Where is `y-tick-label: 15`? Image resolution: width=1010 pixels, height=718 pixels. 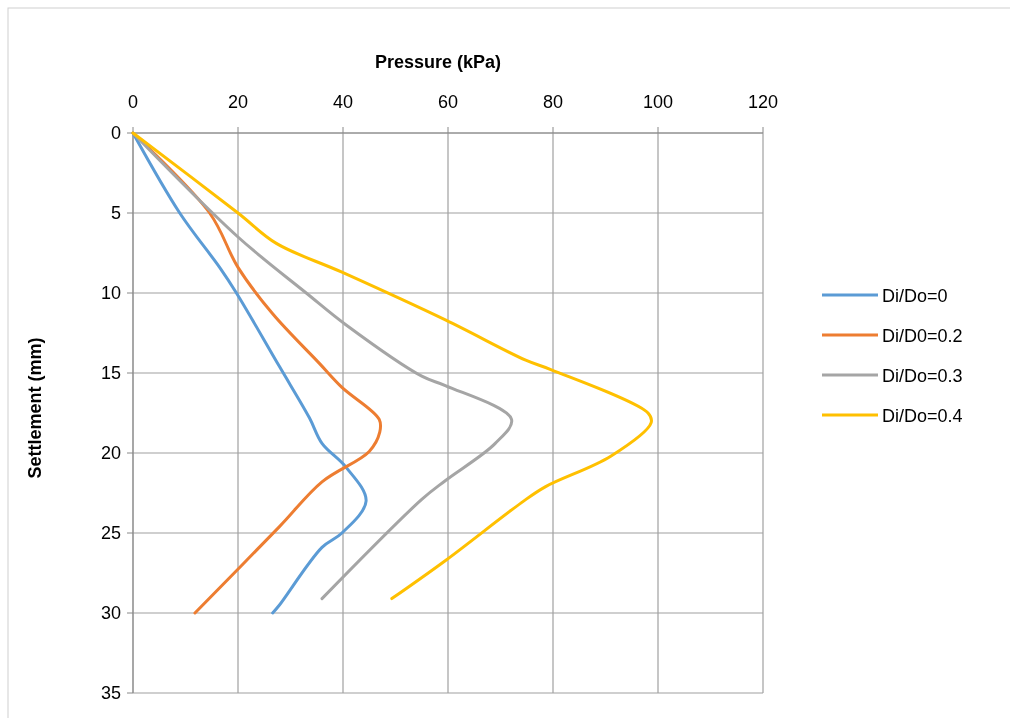 y-tick-label: 15 is located at coordinates (110, 373).